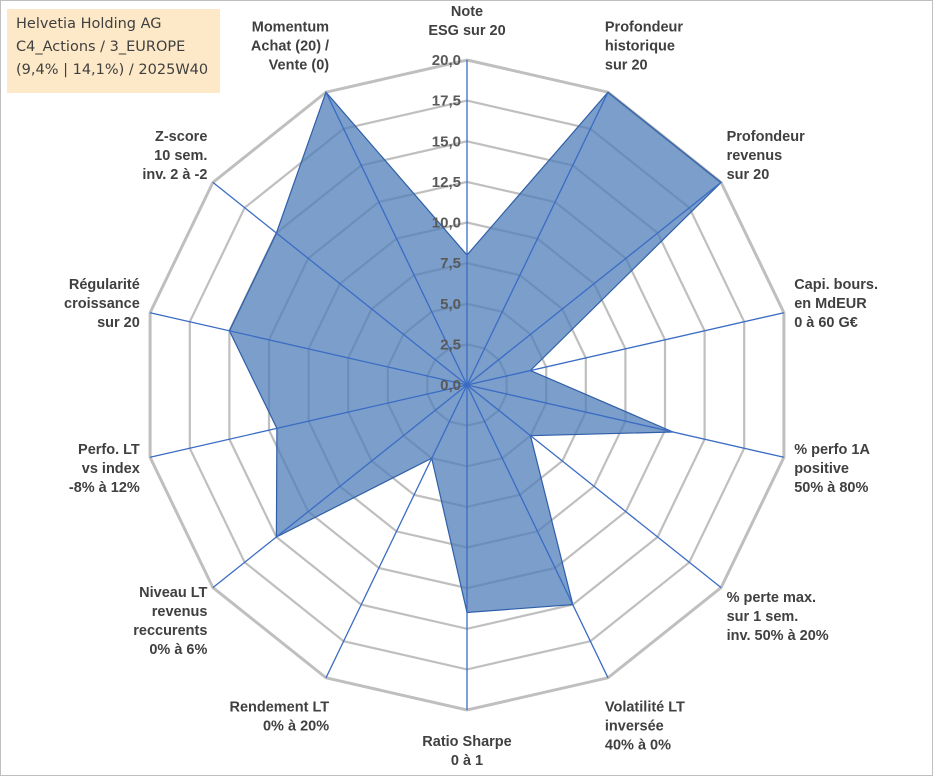  What do you see at coordinates (446, 141) in the screenshot?
I see `tick-label: 15,0` at bounding box center [446, 141].